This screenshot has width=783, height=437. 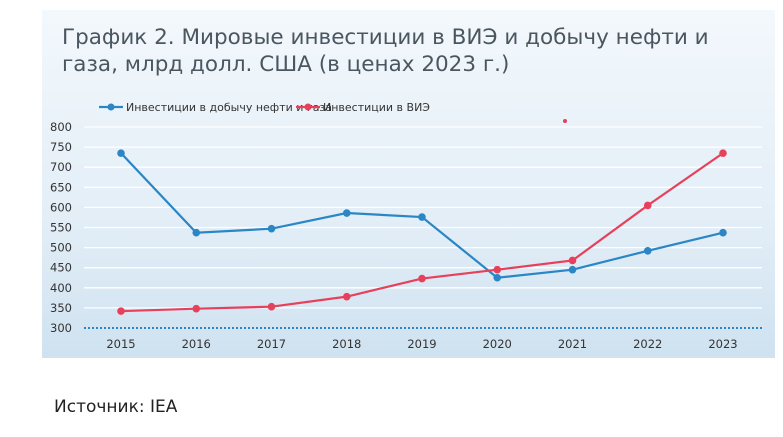 I want to click on source-note: Источник: IEA, so click(x=116, y=407).